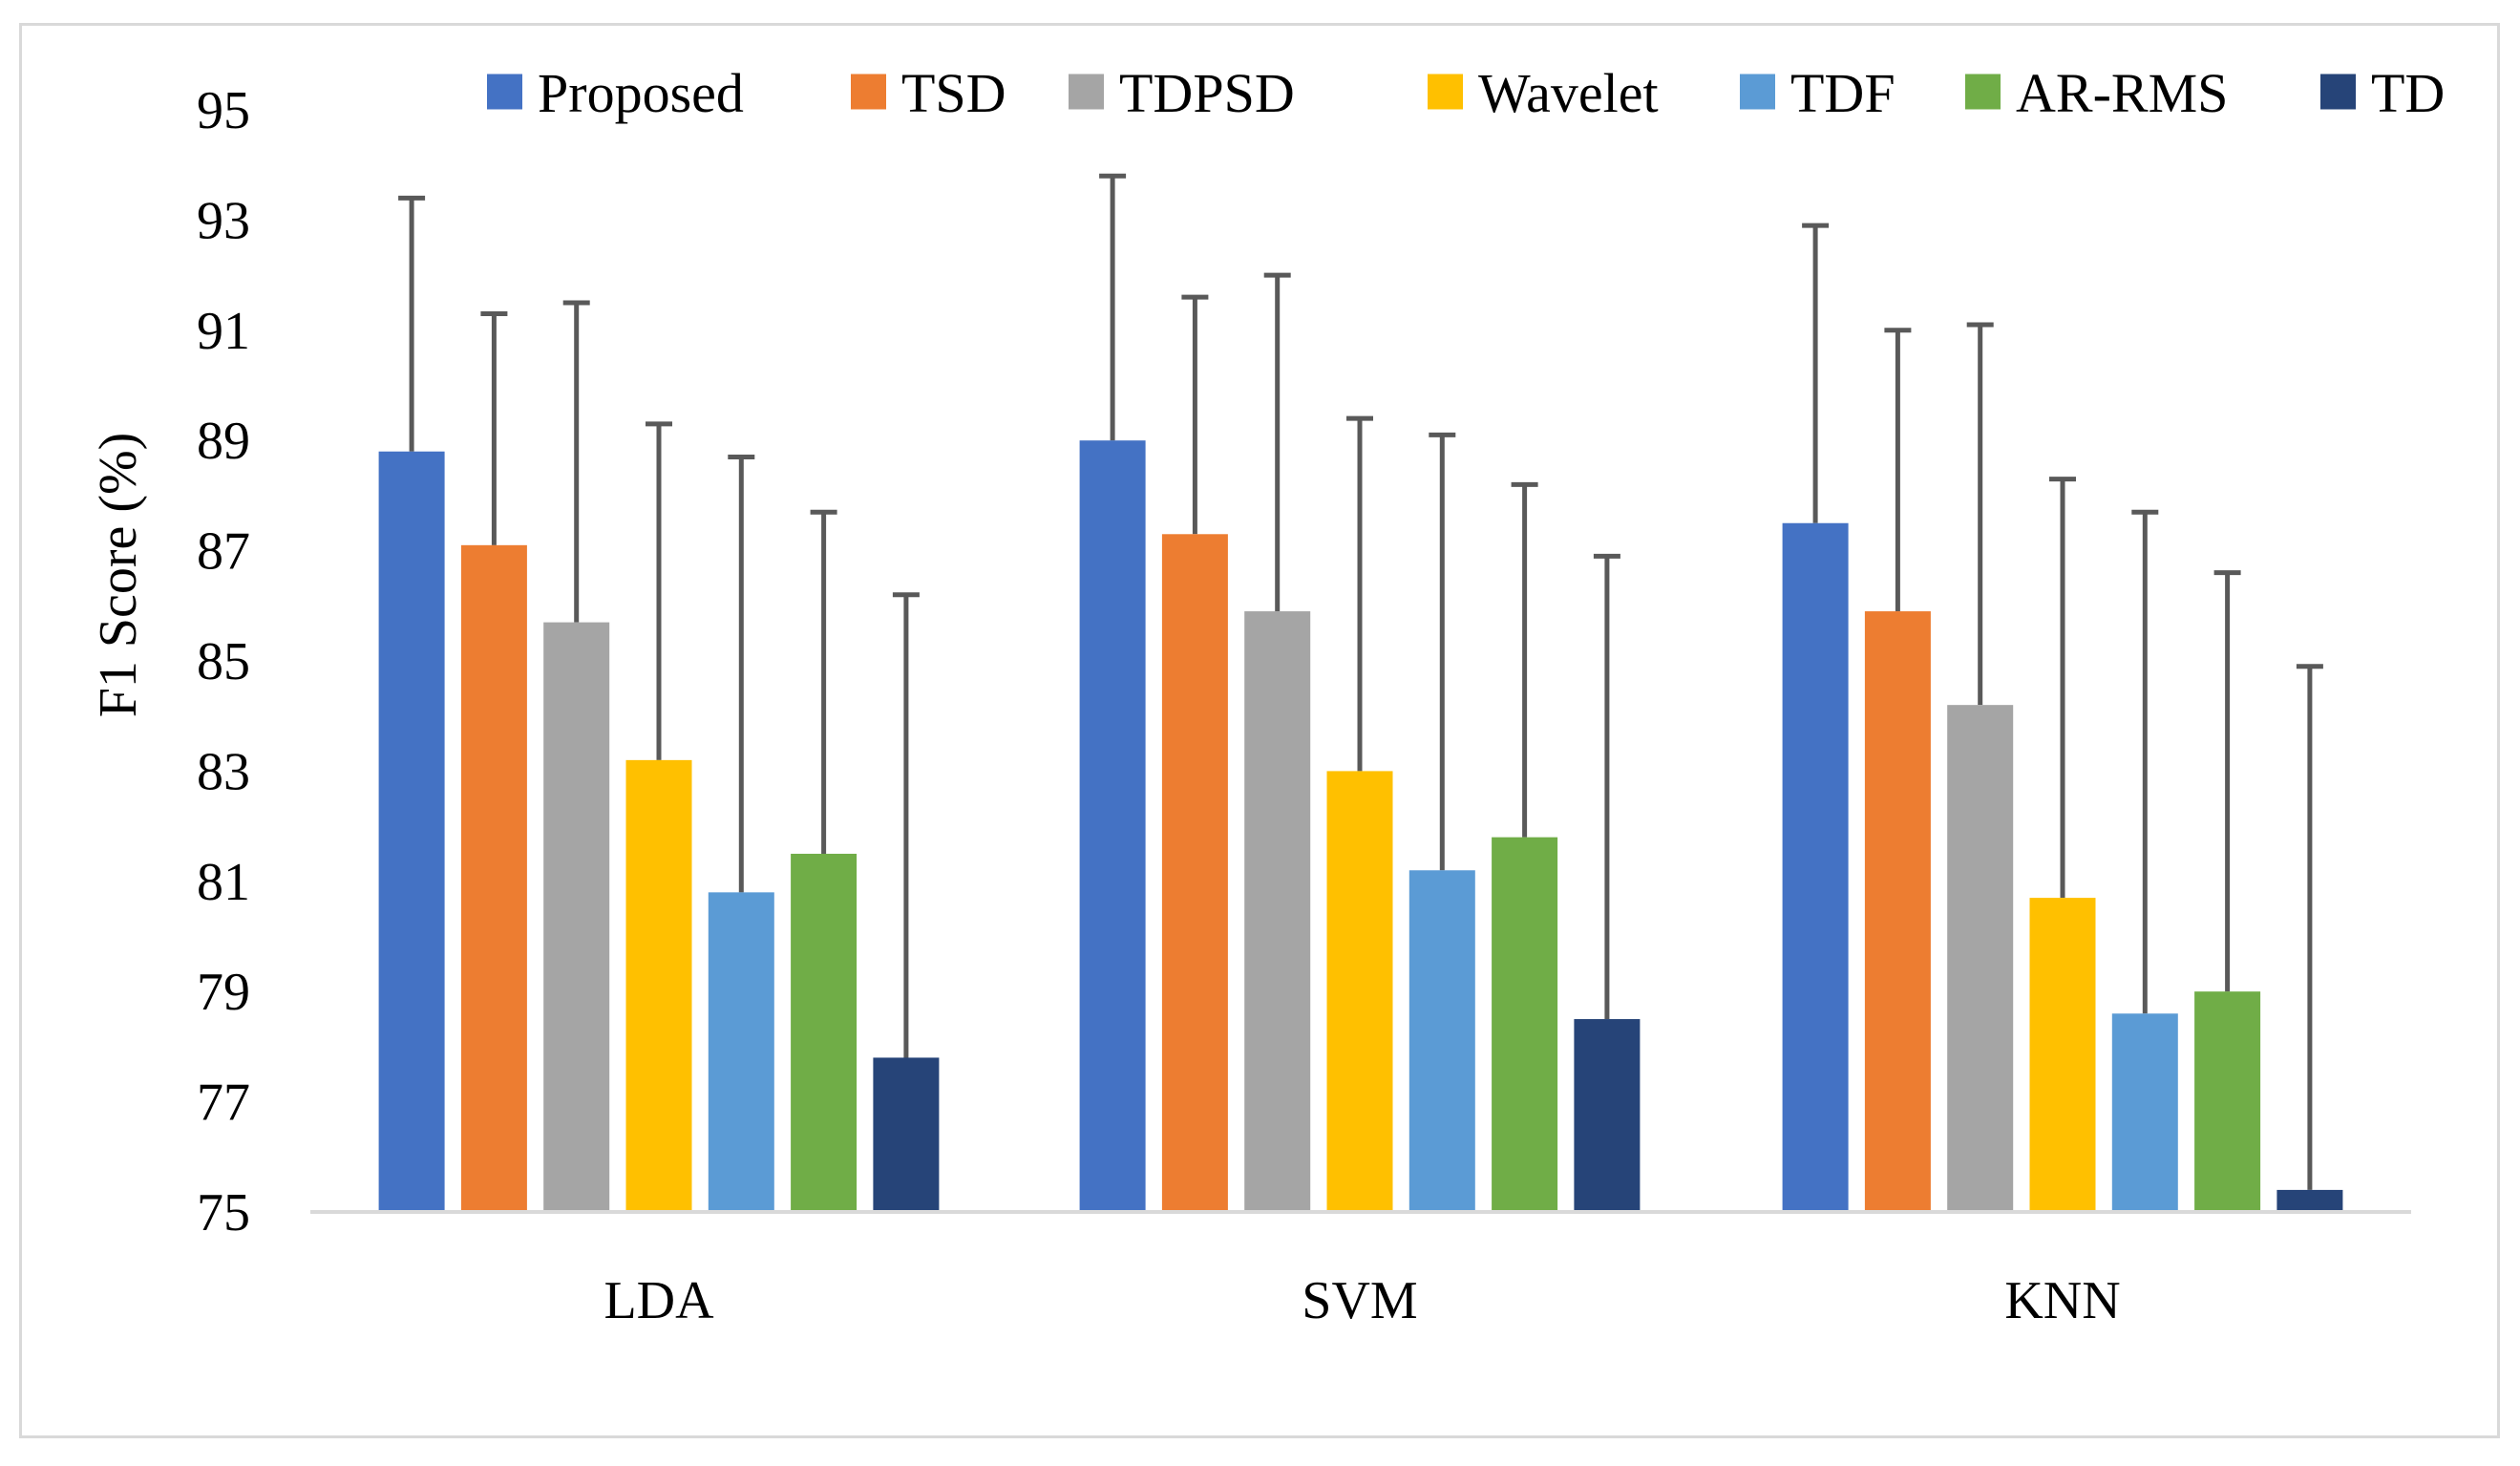 This screenshot has height=1466, width=2520. Describe the element at coordinates (1607, 1116) in the screenshot. I see `bar-td-svm` at that location.